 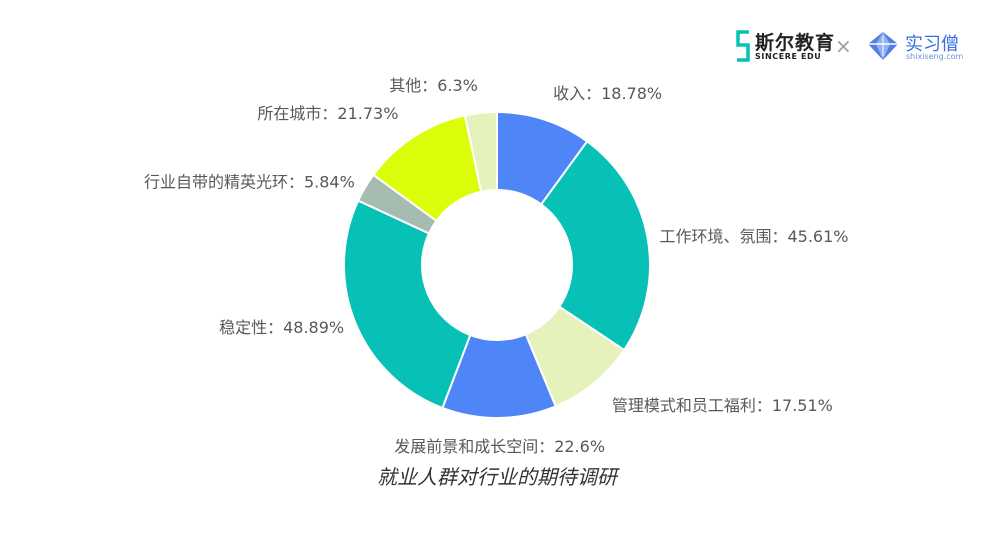 I want to click on slice-label: 发展前景和成长空间：22.6%, so click(x=499, y=446).